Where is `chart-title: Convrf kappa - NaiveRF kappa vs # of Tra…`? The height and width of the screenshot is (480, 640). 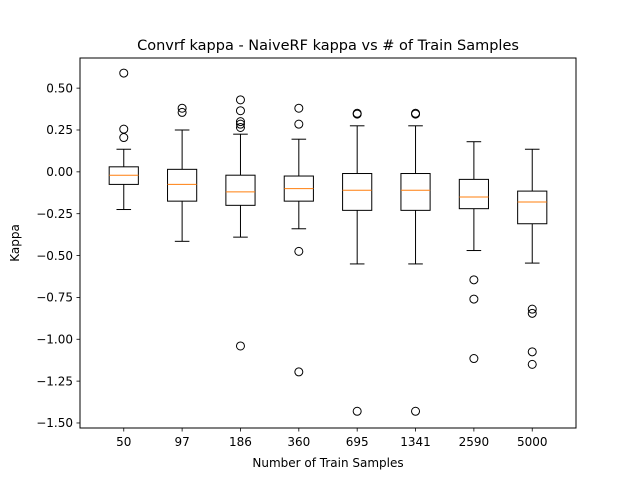 chart-title: Convrf kappa - NaiveRF kappa vs # of Tra… is located at coordinates (328, 46).